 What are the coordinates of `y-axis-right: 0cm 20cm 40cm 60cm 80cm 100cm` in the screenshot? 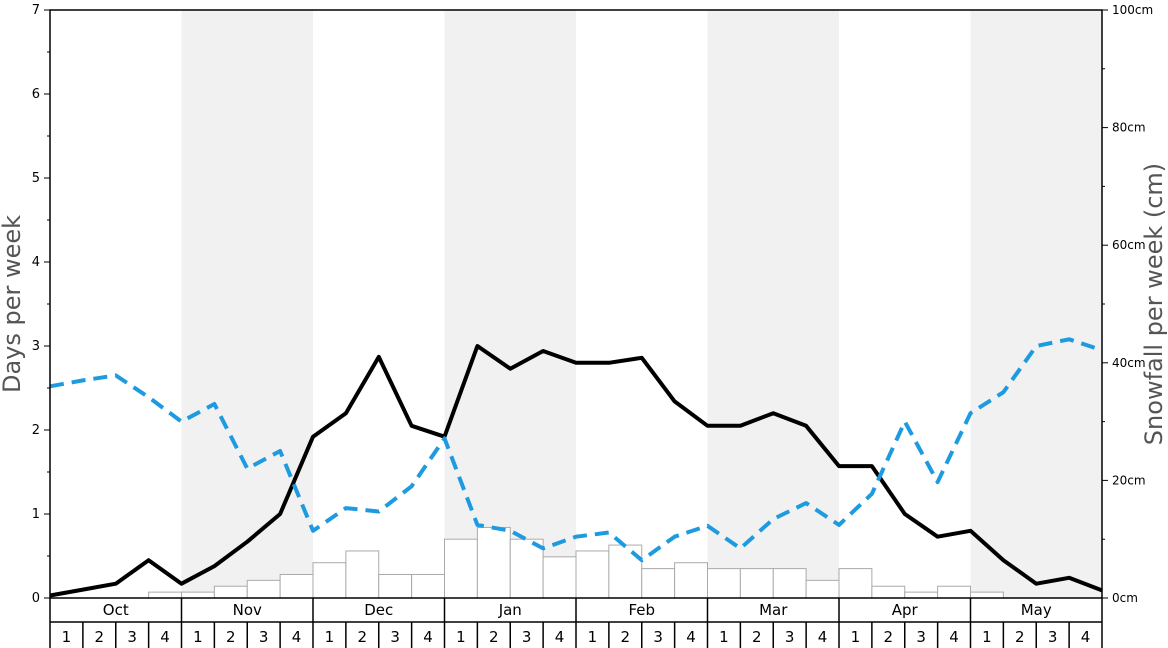 It's located at (1127, 304).